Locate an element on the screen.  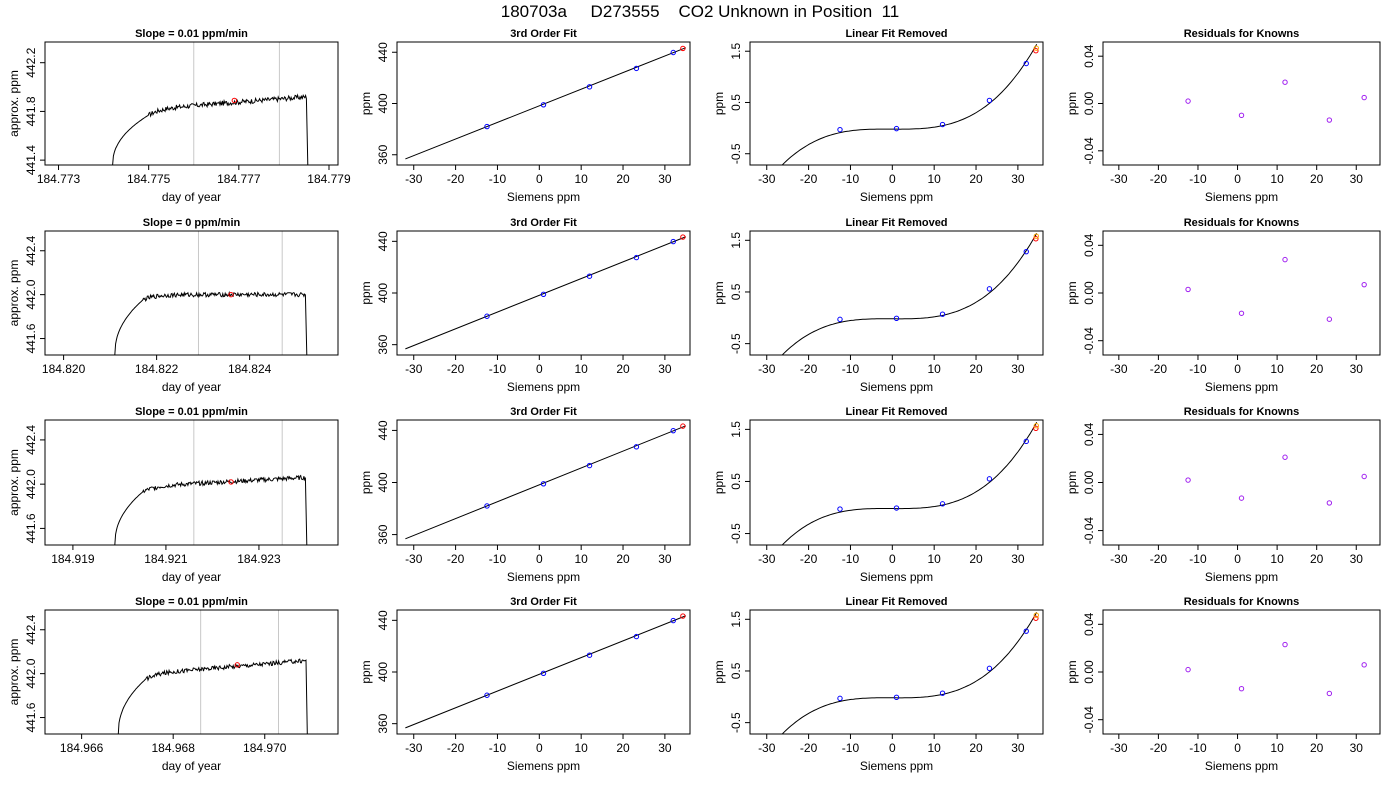
unknown-marker is located at coordinates (237, 665).